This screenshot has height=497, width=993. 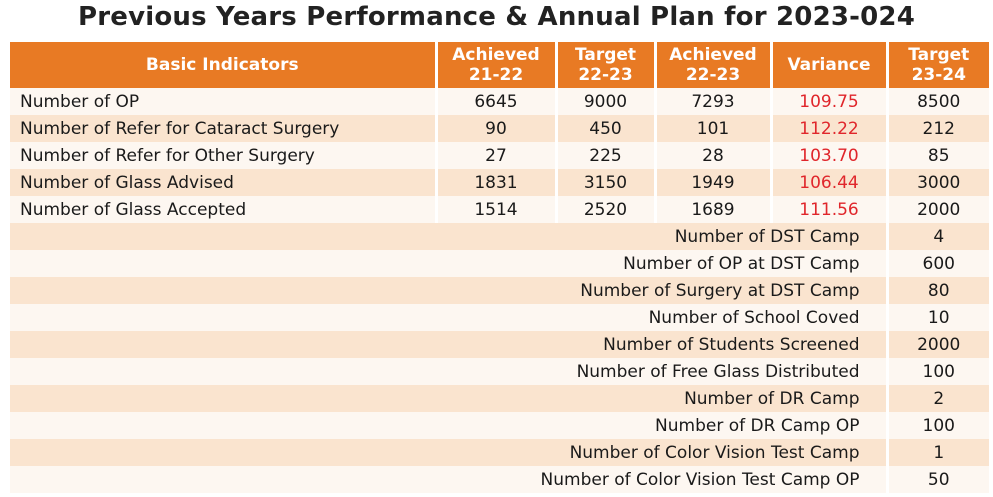 I want to click on plan-target-23-24-value: 600, so click(x=938, y=263).